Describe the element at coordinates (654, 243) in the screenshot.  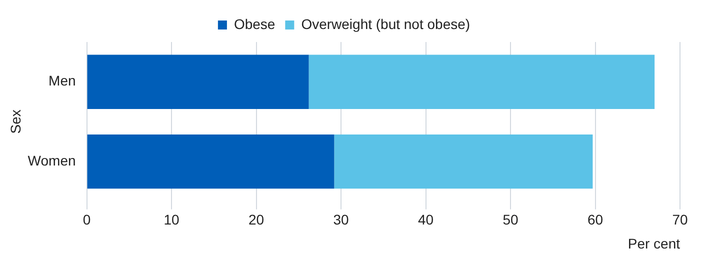
I see `x-axis-title: Per cent` at that location.